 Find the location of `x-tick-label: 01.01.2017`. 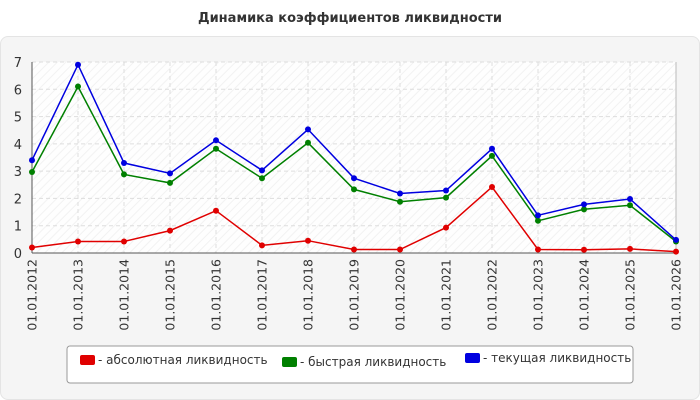

x-tick-label: 01.01.2017 is located at coordinates (262, 295).